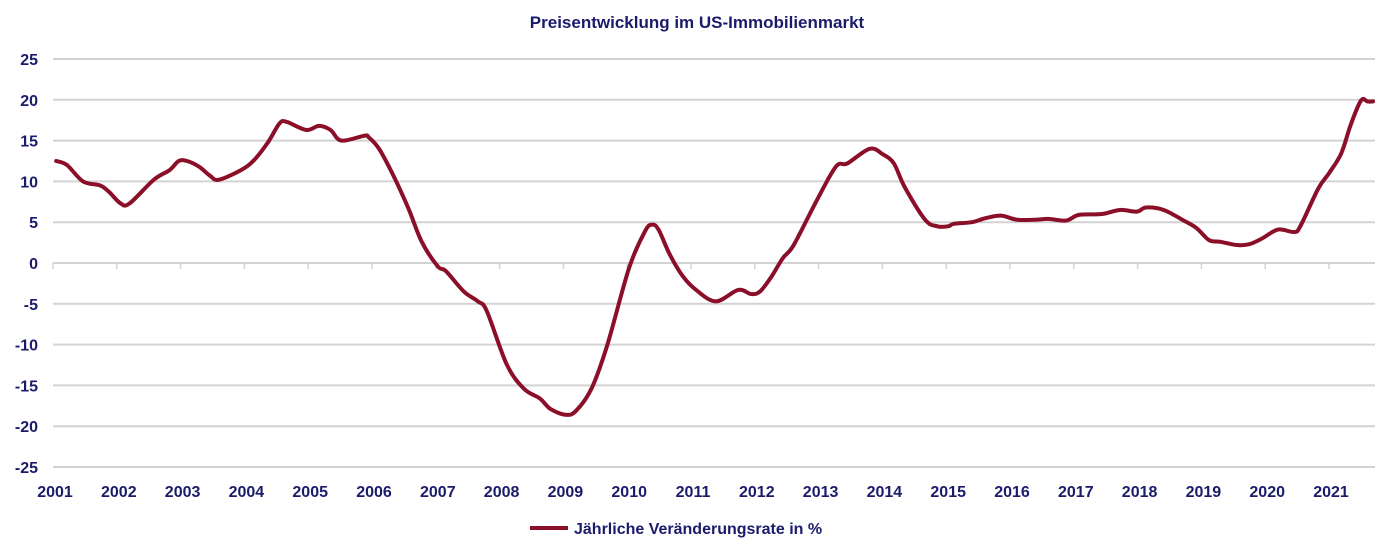 This screenshot has height=553, width=1400. Describe the element at coordinates (757, 492) in the screenshot. I see `x-tick-label: 2012` at that location.